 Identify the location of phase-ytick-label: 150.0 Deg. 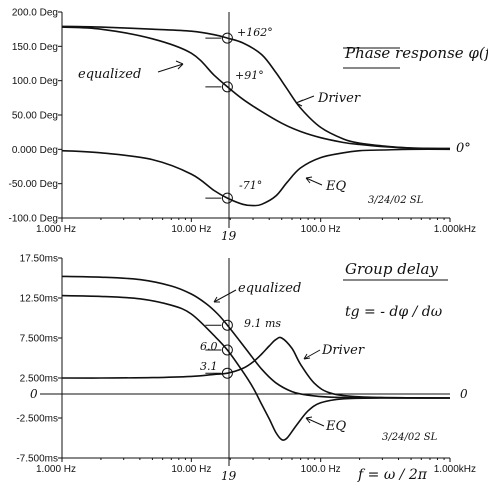
(35, 47).